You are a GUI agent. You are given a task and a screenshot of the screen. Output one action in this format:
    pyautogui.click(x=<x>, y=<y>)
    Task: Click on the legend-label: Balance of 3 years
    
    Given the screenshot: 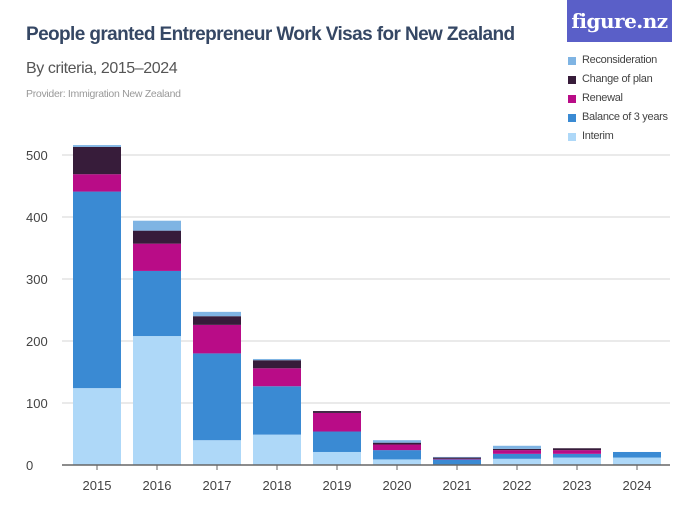 What is the action you would take?
    pyautogui.click(x=625, y=116)
    